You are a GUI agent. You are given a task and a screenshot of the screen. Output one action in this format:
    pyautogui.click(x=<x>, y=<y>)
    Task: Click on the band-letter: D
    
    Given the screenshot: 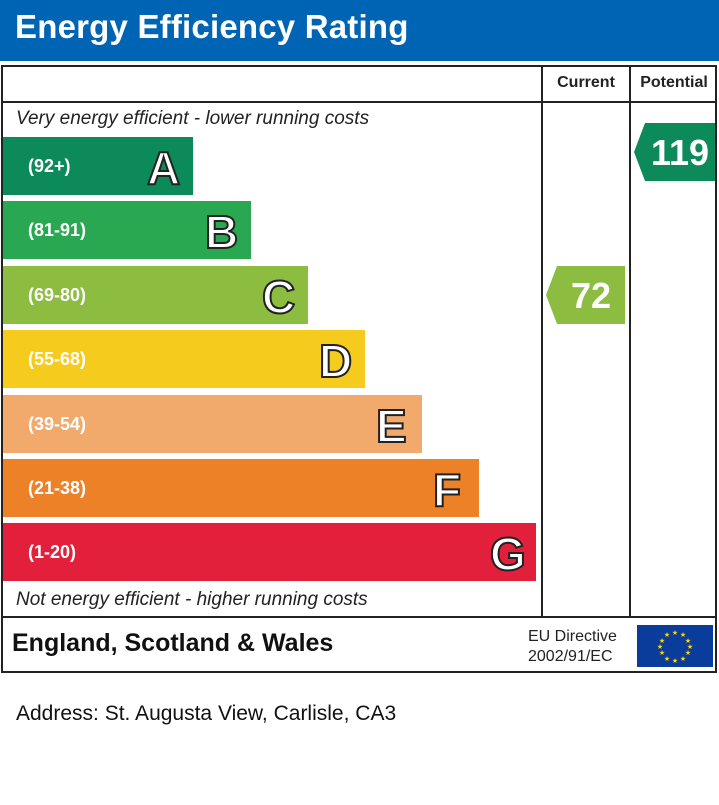 What is the action you would take?
    pyautogui.click(x=335, y=361)
    